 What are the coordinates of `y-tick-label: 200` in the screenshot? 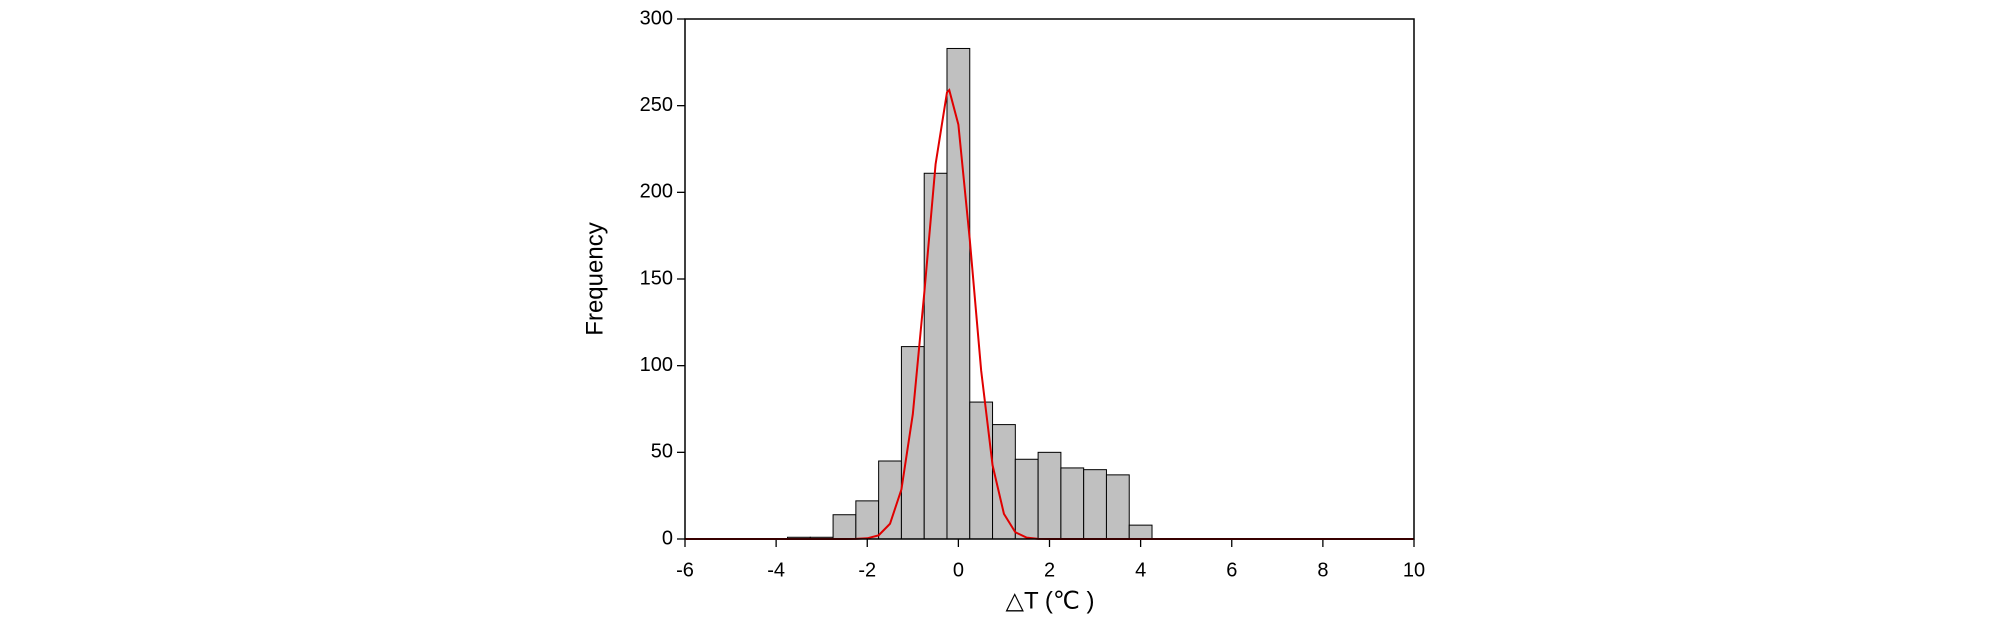 It's located at (656, 192).